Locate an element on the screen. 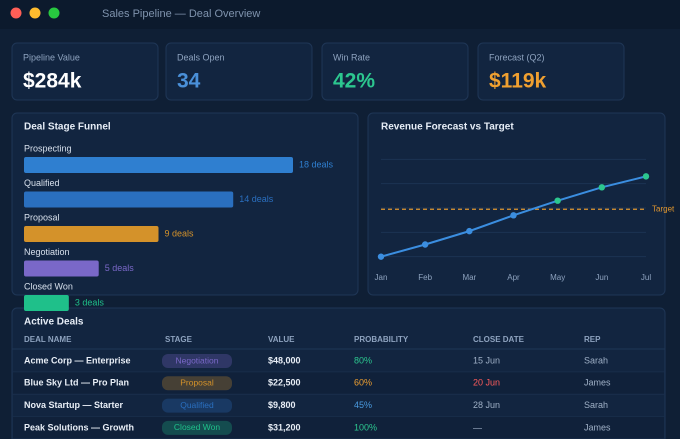  x-tick-label: Jun is located at coordinates (601, 277).